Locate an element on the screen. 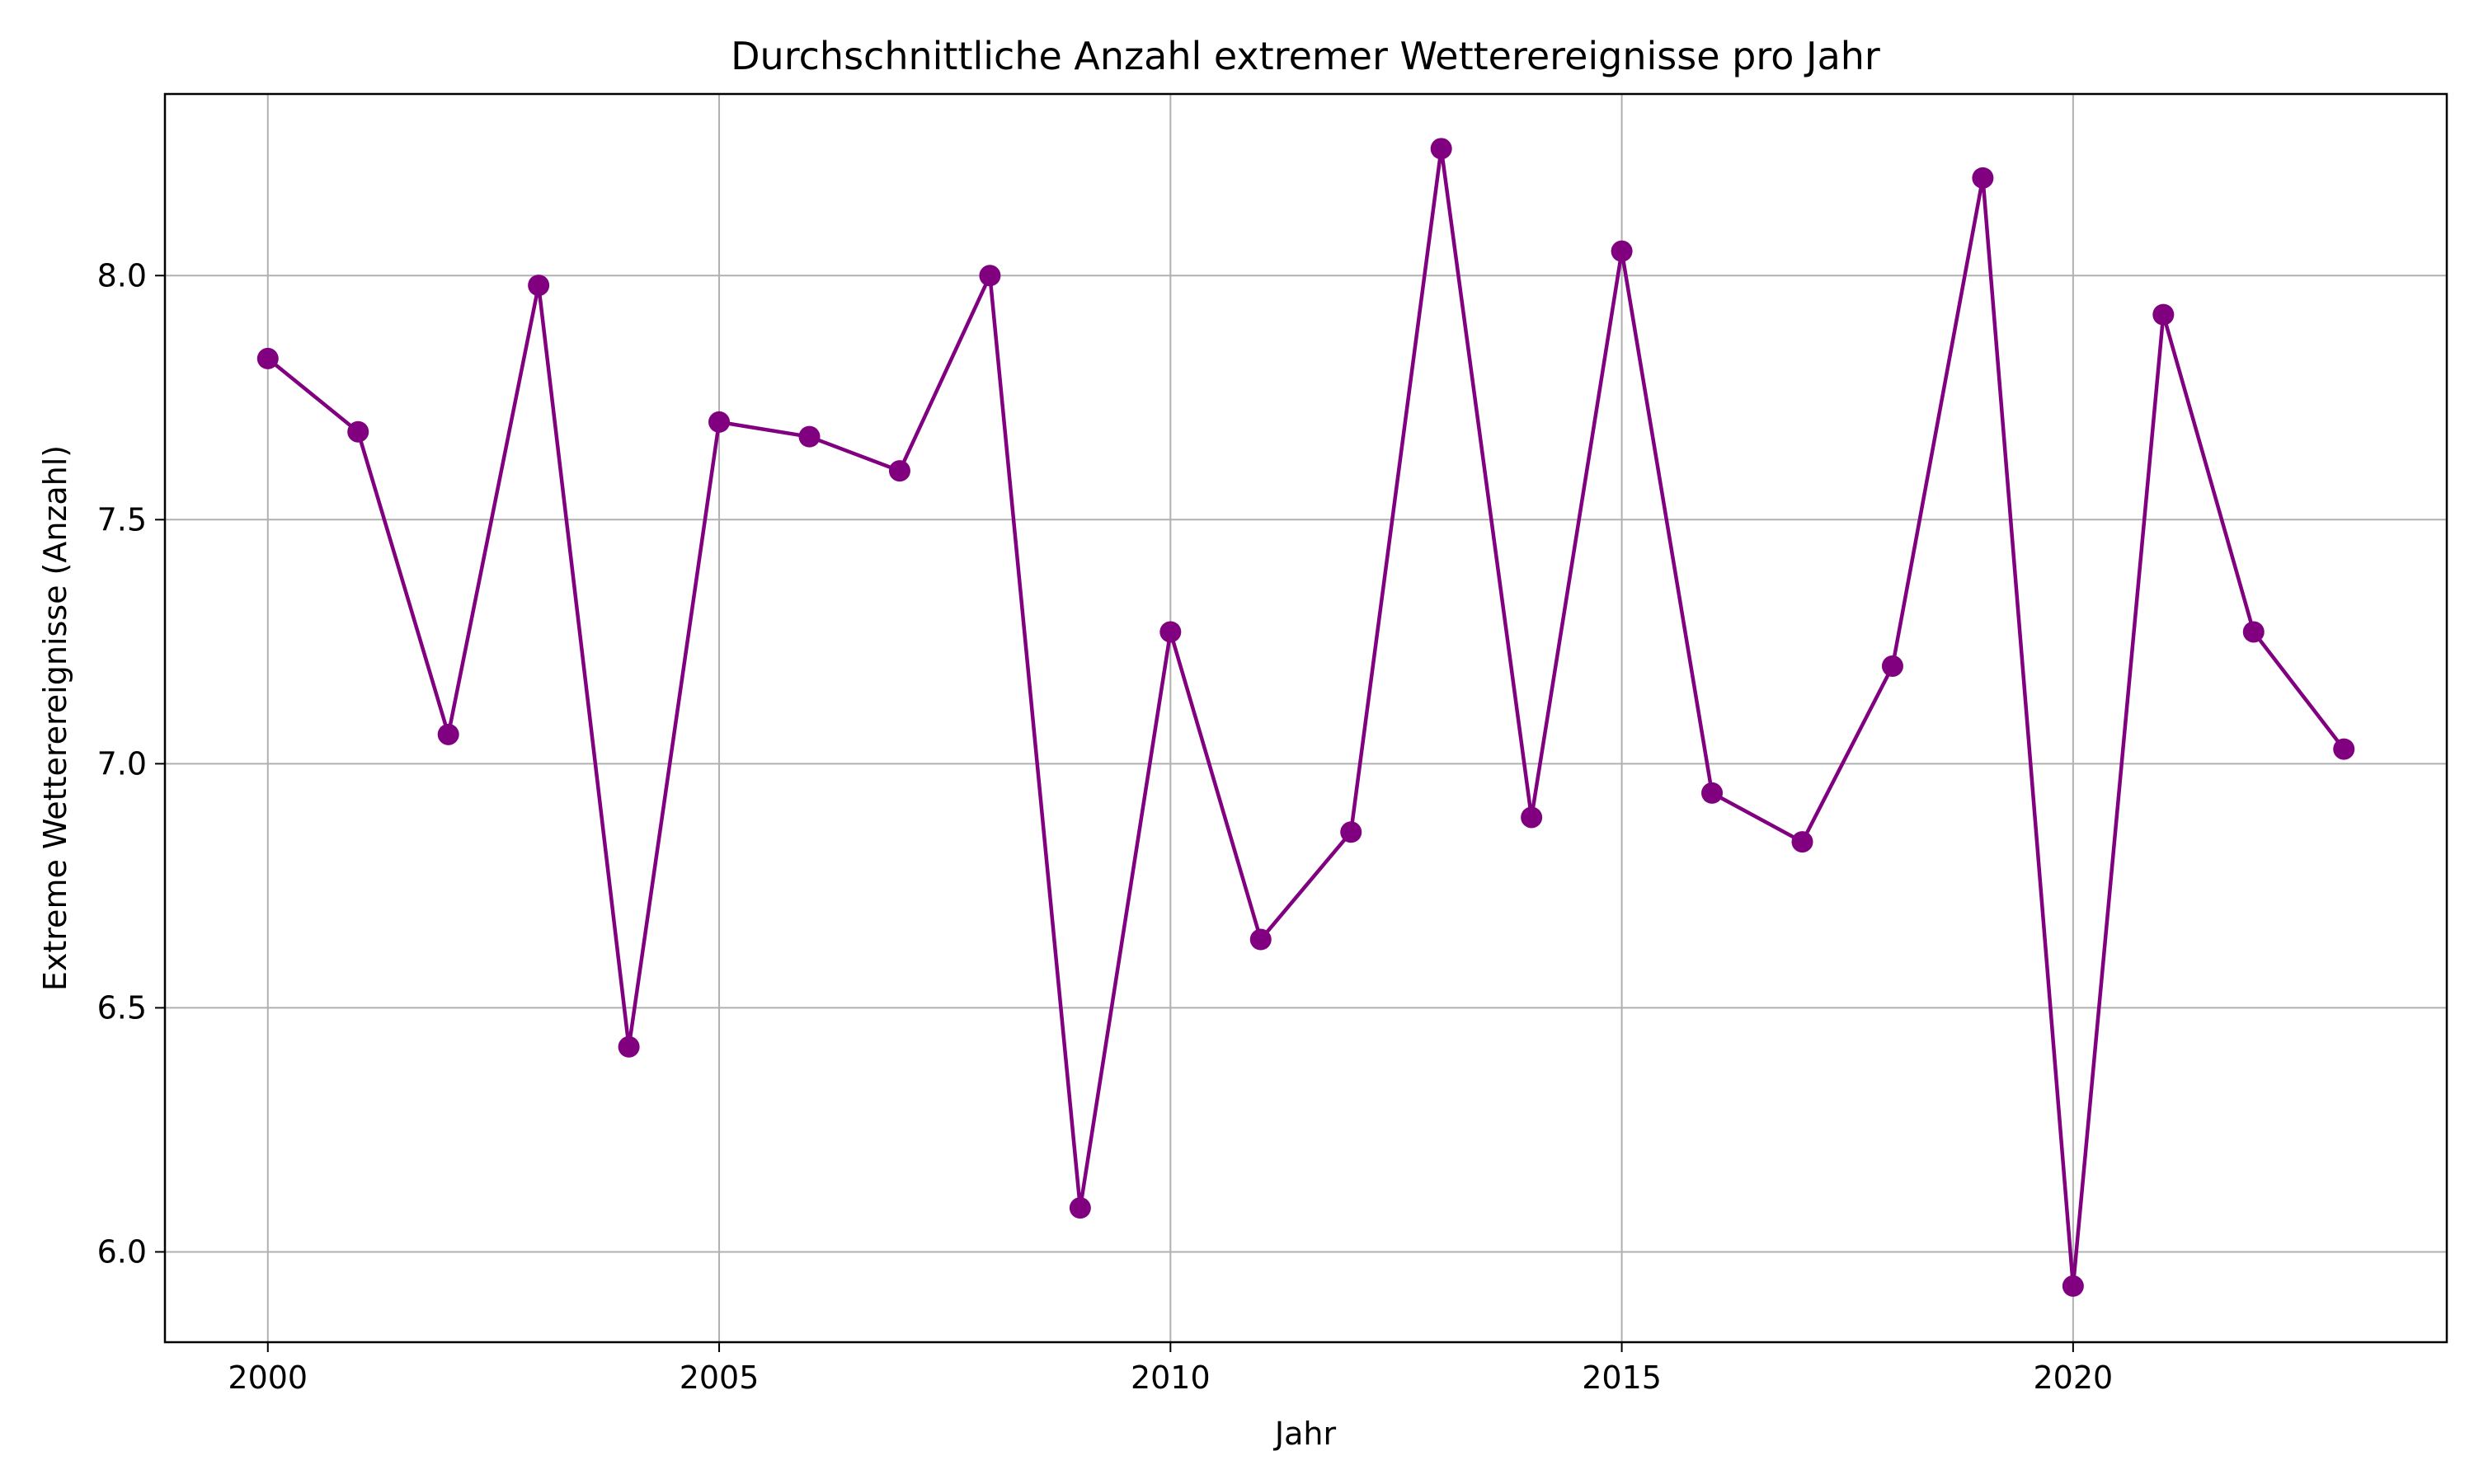 The height and width of the screenshot is (1484, 2474). y-axis-title: Extreme Wetterereignisse (Anzahl) is located at coordinates (55, 718).